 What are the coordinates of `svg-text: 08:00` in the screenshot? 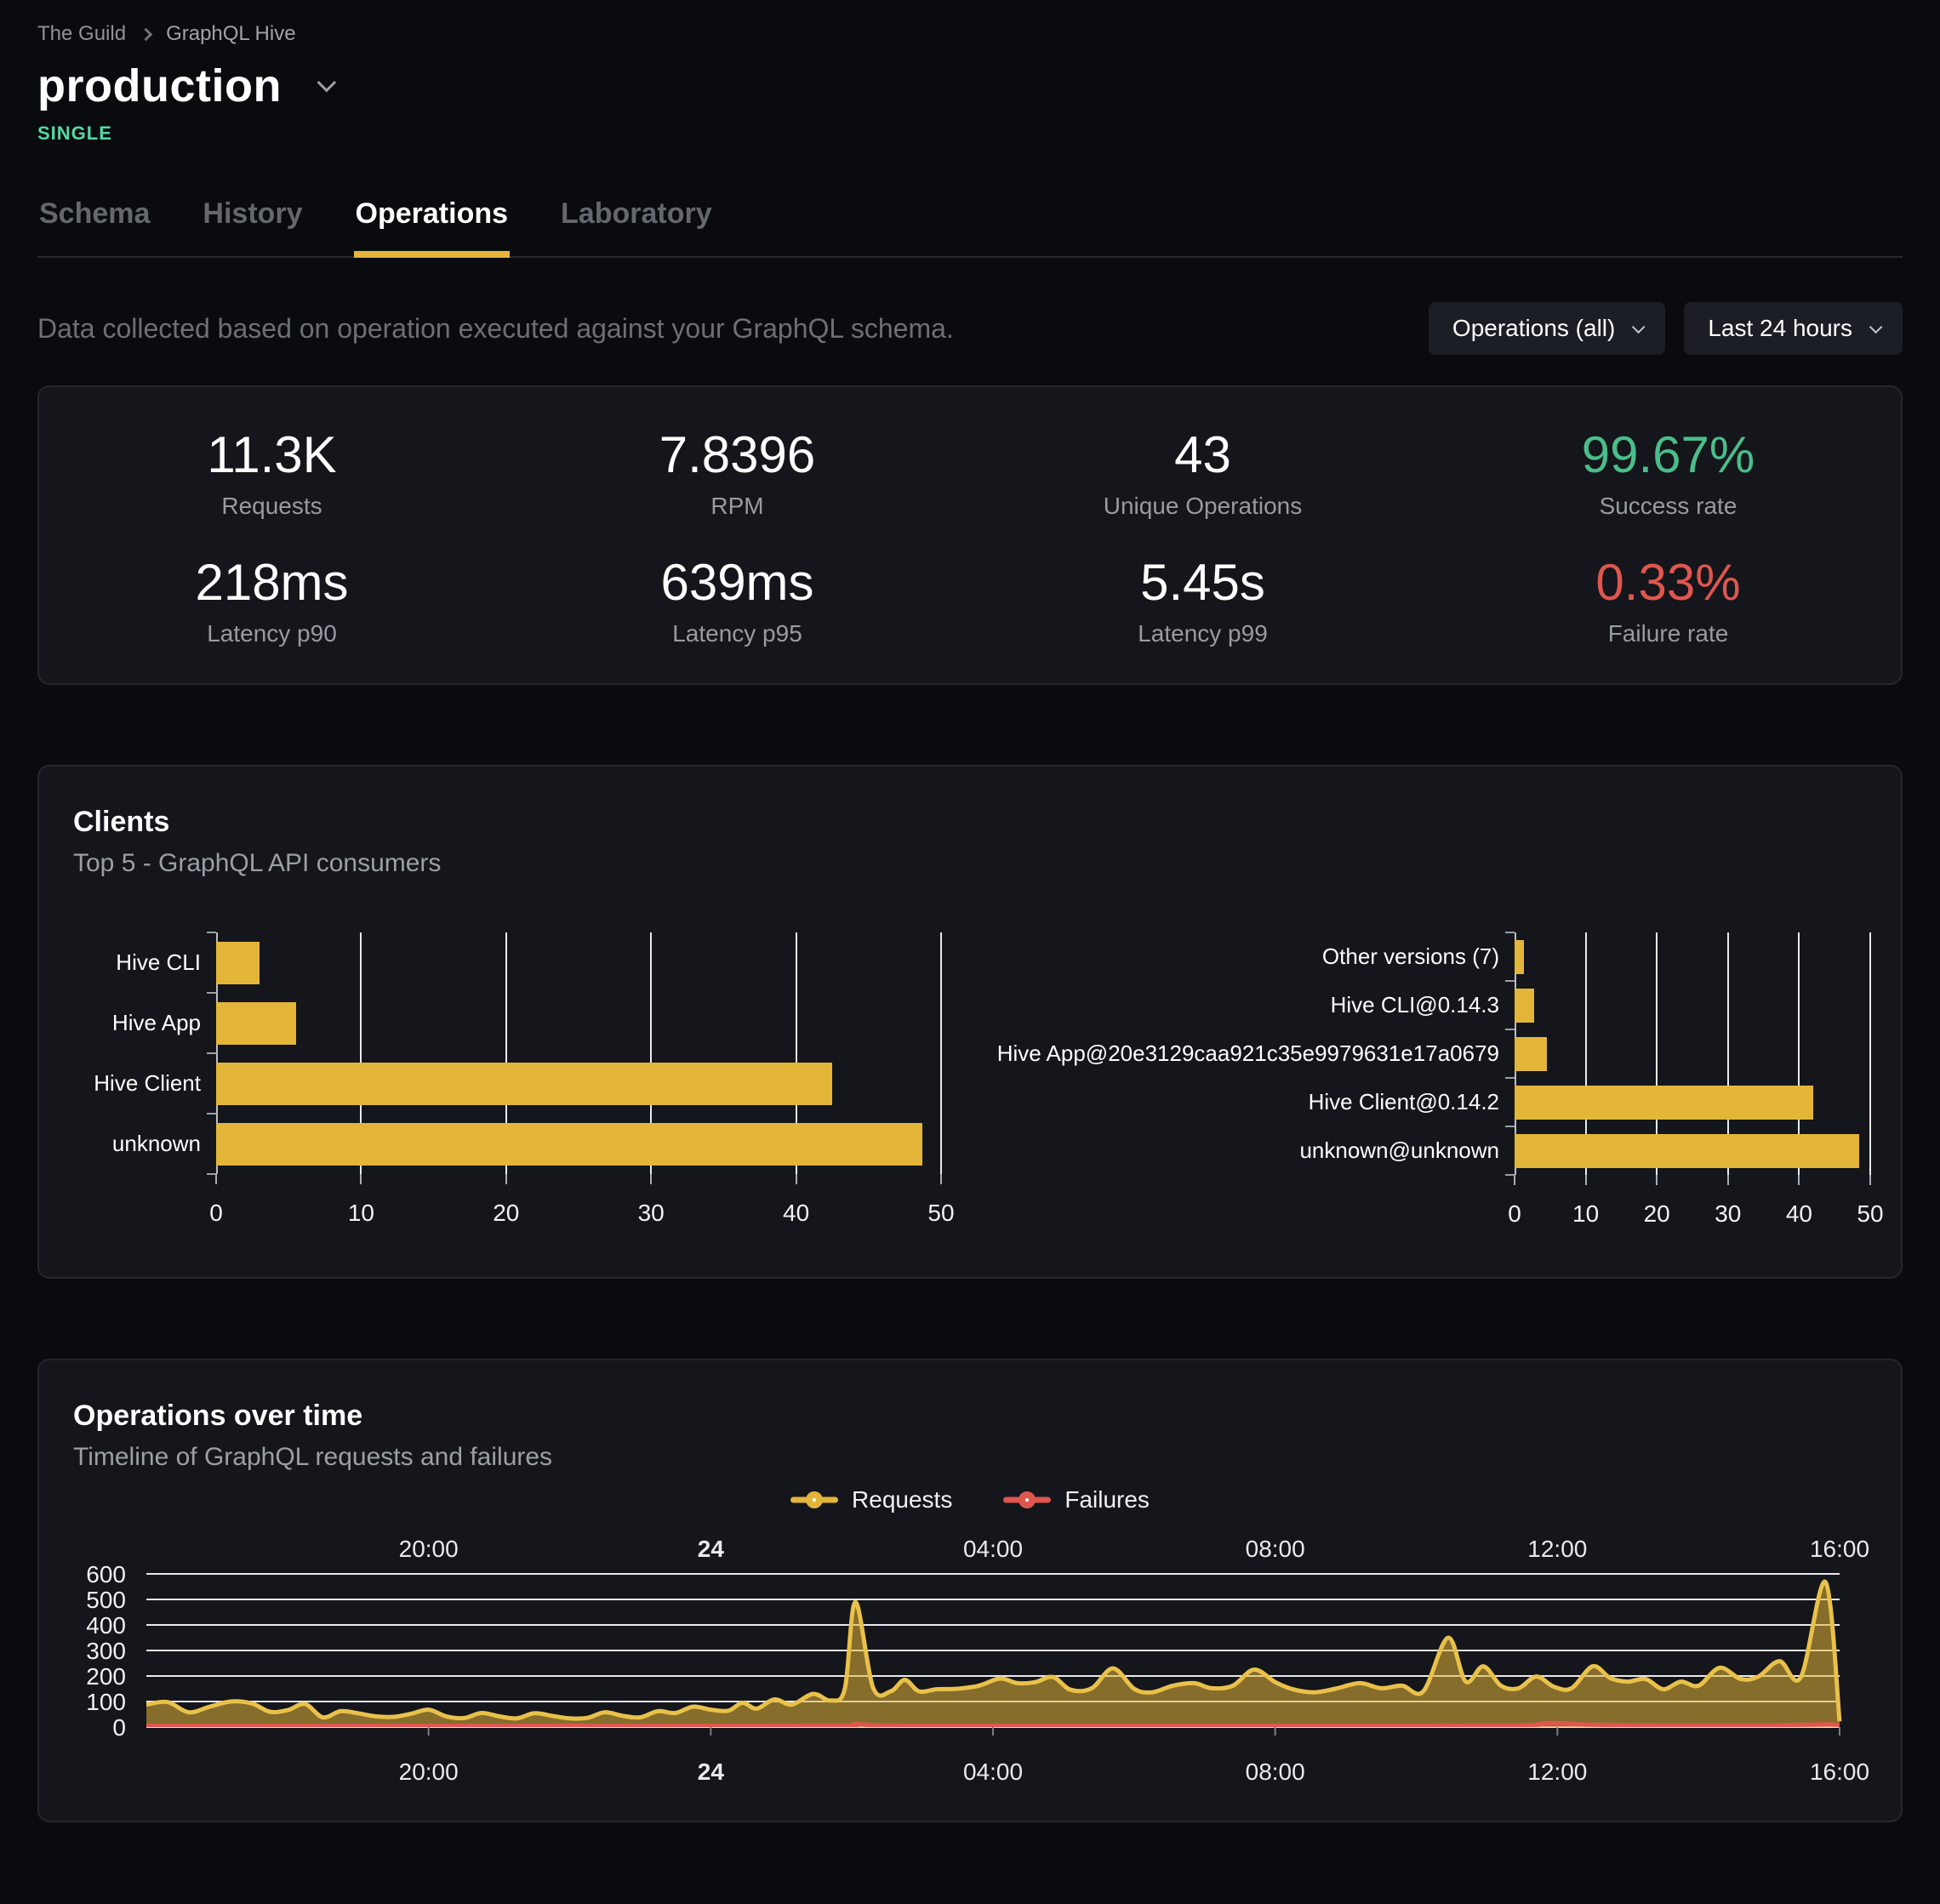 It's located at (1275, 1549).